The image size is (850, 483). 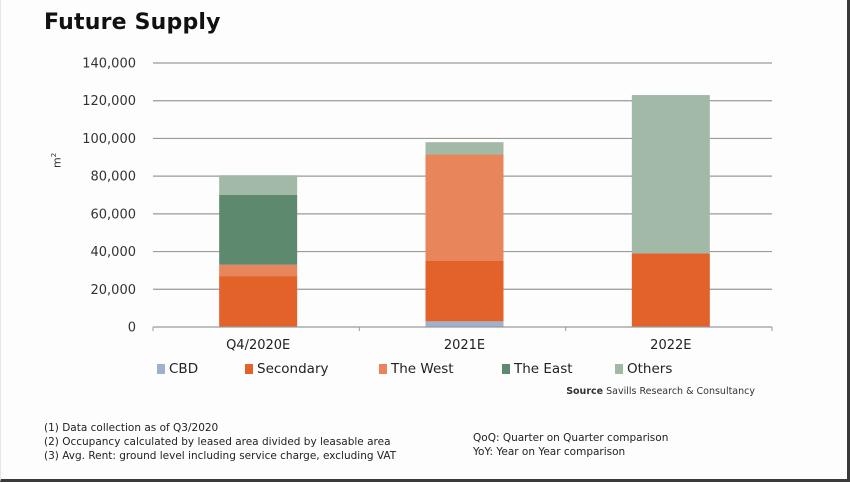 What do you see at coordinates (109, 139) in the screenshot?
I see `y-tick-label: 100,000` at bounding box center [109, 139].